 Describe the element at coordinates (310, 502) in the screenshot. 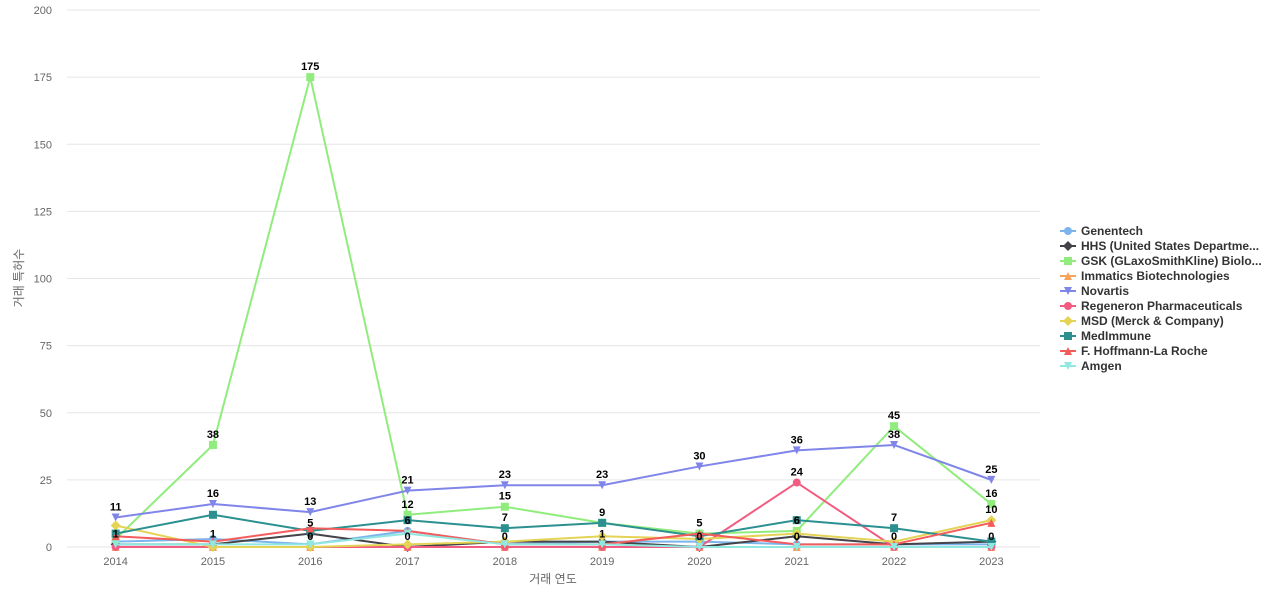

I see `data-label: 13` at that location.